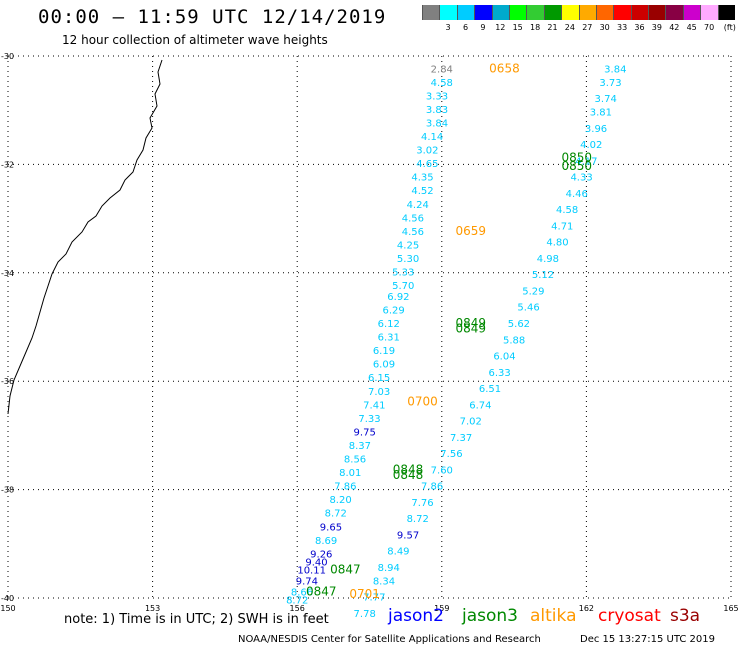 The height and width of the screenshot is (650, 740). What do you see at coordinates (7, 164) in the screenshot?
I see `lat-tick-label: -32` at bounding box center [7, 164].